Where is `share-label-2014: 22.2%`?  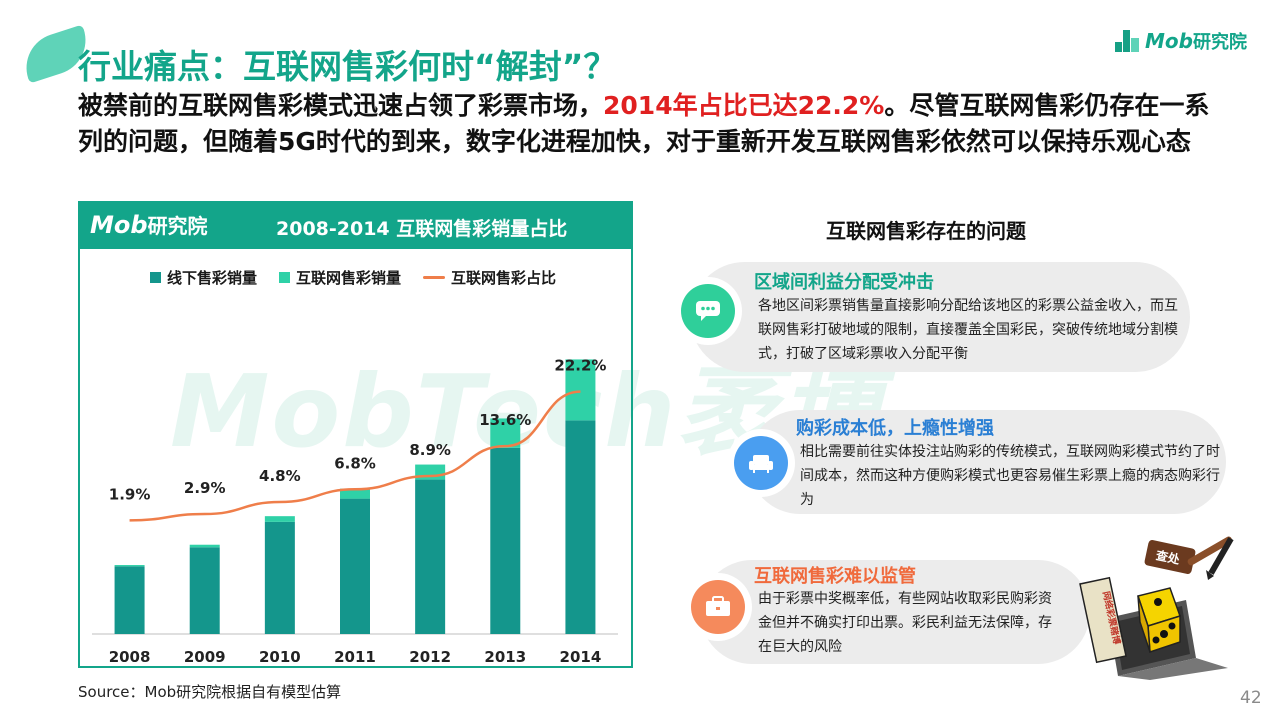
share-label-2014: 22.2% is located at coordinates (580, 366).